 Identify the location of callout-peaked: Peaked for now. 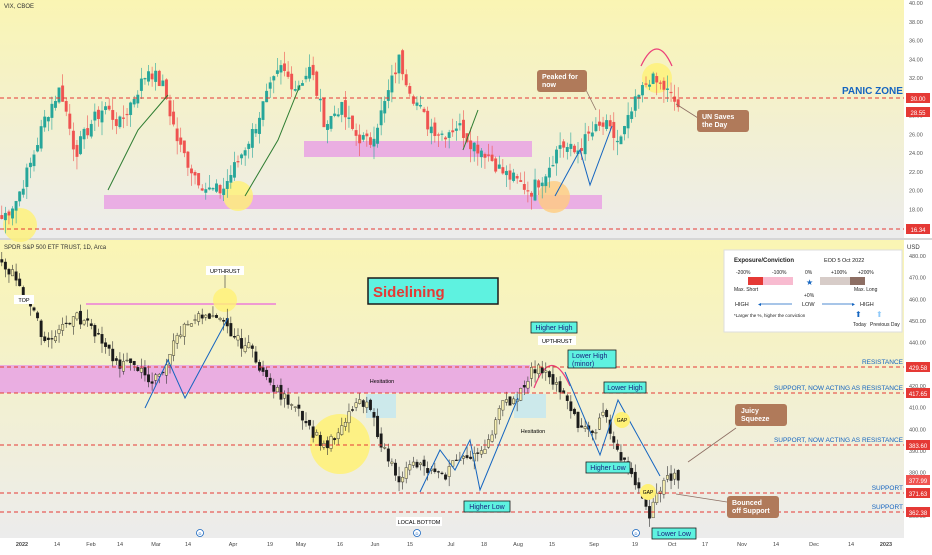
(567, 90).